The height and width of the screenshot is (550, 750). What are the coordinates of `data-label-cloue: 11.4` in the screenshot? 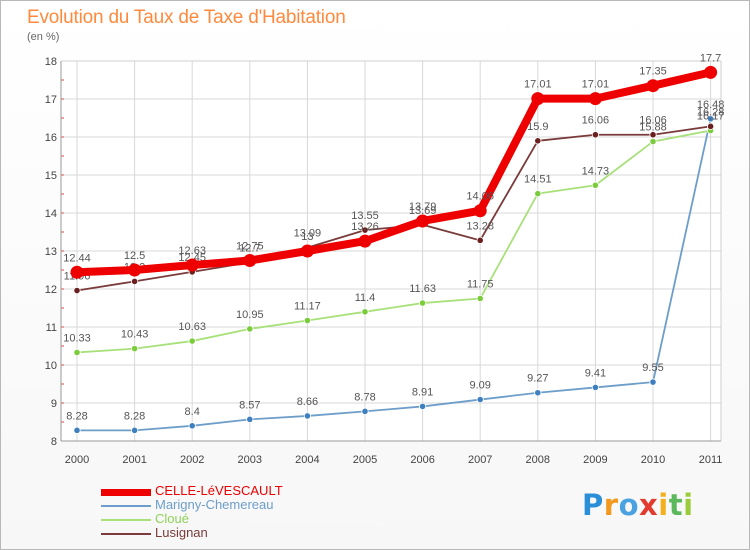 It's located at (365, 298).